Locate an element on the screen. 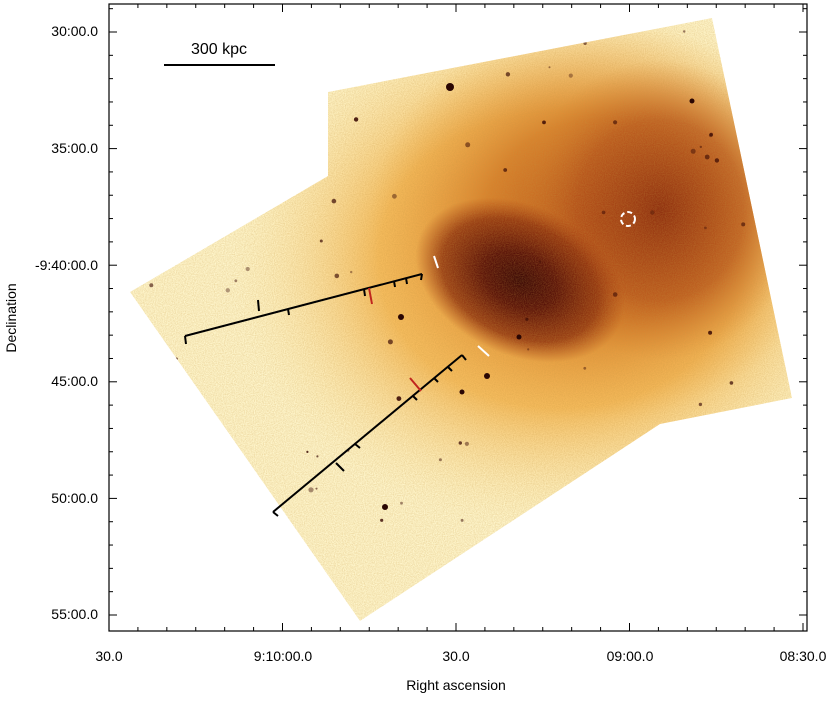 This screenshot has width=831, height=702. profile-line-upper is located at coordinates (303, 309).